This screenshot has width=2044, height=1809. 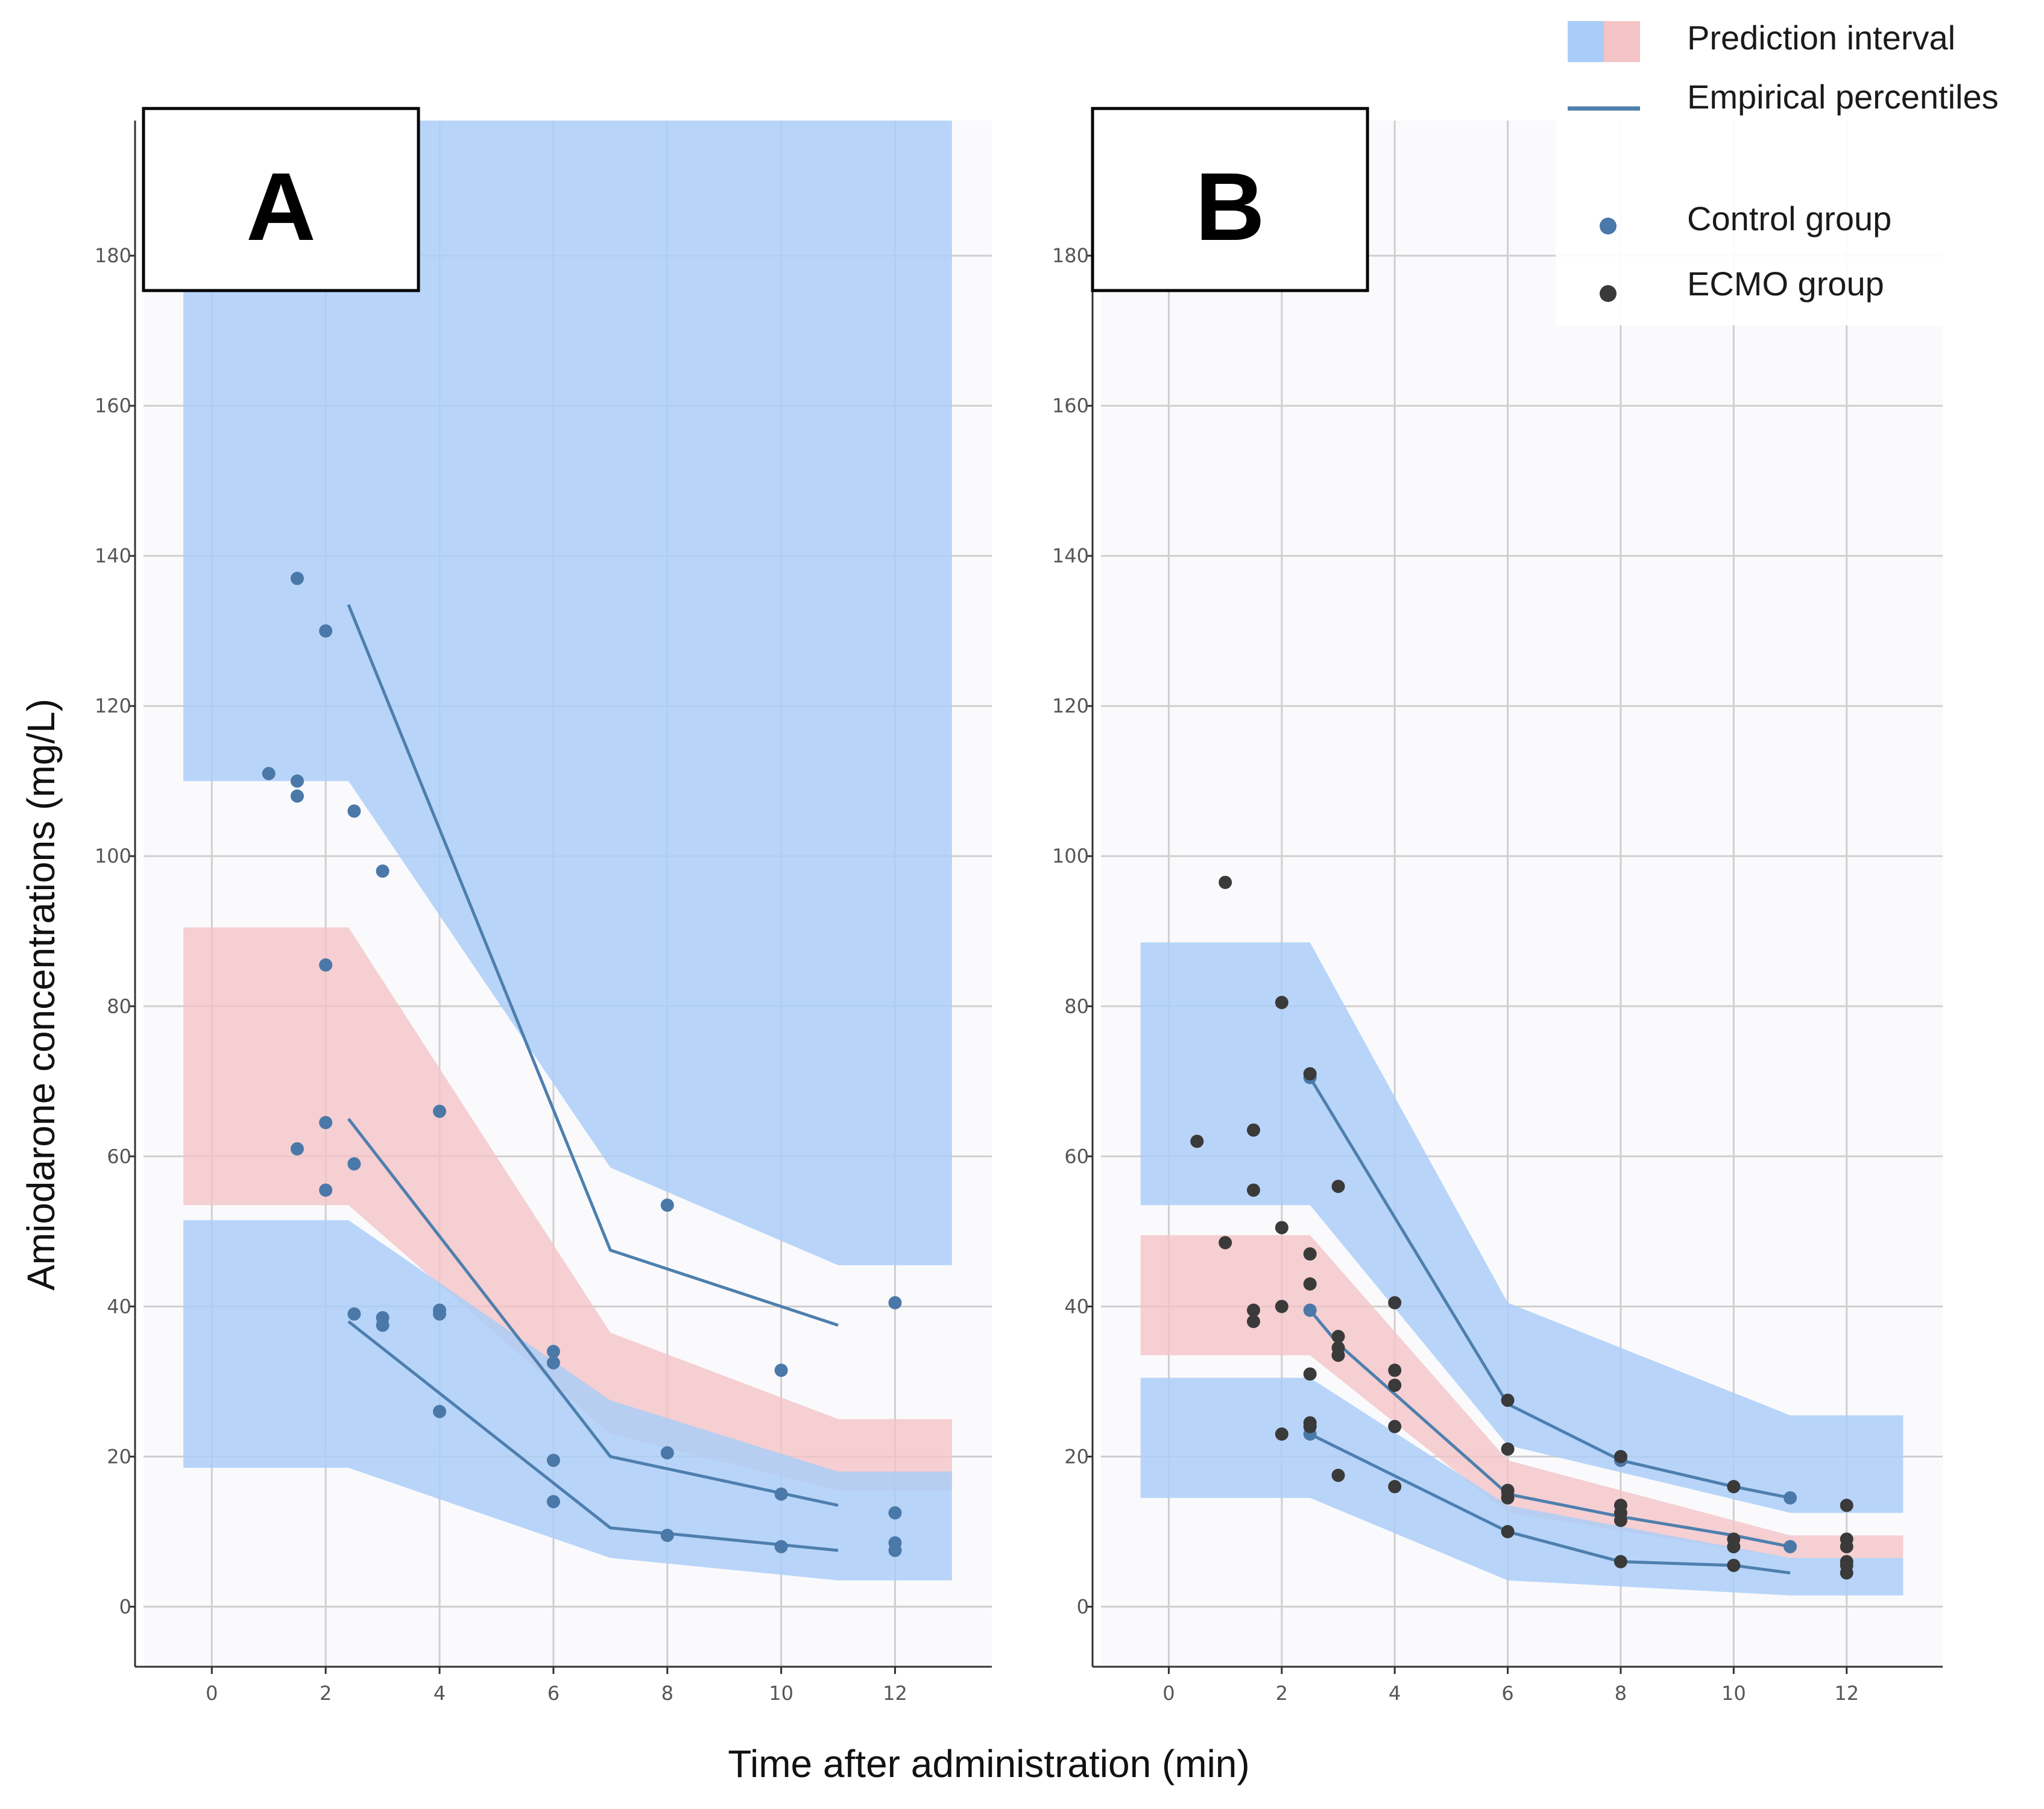 I want to click on x-tick-label: 12, so click(x=895, y=1694).